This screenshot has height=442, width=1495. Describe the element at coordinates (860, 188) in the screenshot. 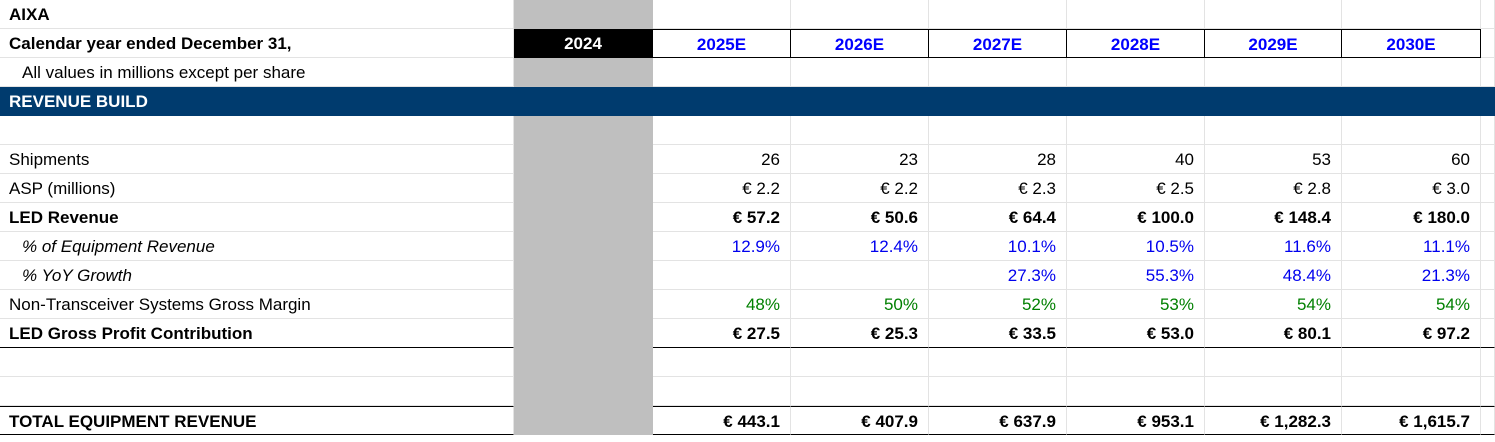

I see `value-cell: € 2.2` at that location.